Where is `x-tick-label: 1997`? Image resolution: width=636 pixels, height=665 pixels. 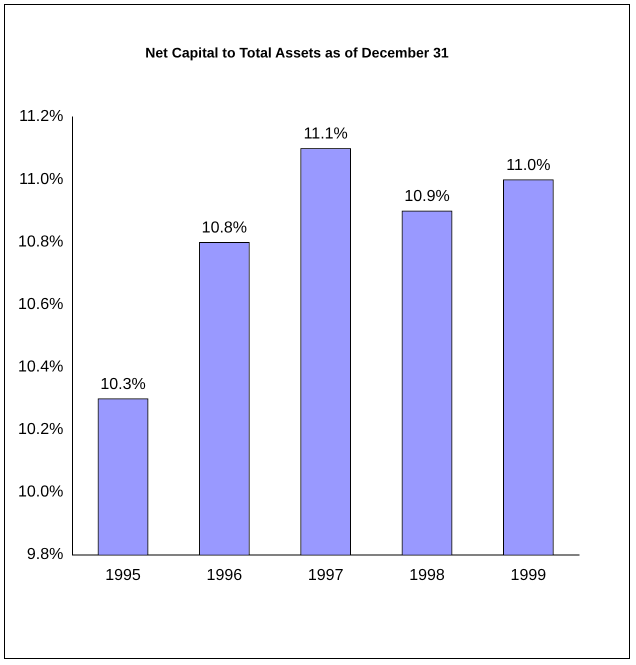
x-tick-label: 1997 is located at coordinates (326, 575).